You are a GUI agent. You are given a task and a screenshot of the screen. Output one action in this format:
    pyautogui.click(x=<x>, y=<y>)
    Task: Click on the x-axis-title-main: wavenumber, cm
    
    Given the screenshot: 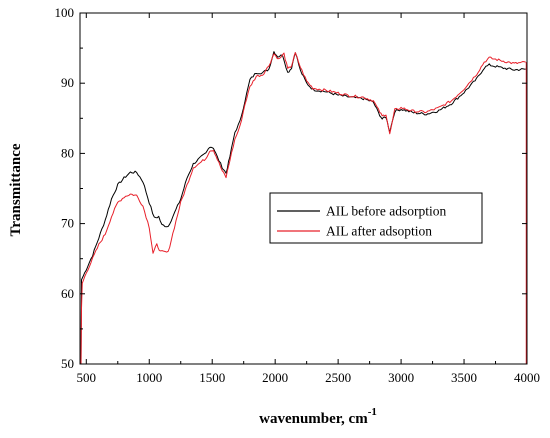 What is the action you would take?
    pyautogui.click(x=313, y=419)
    